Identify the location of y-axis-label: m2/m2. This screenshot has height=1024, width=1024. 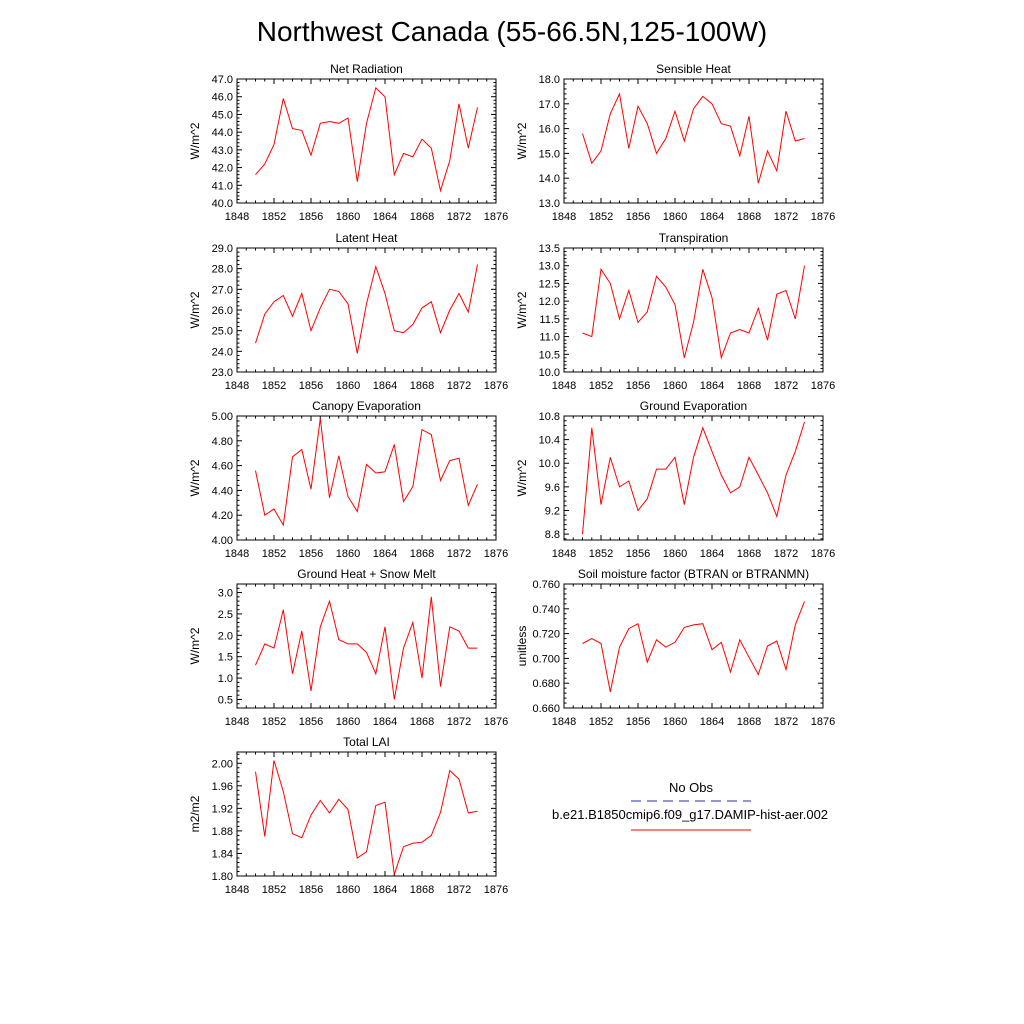
(195, 813).